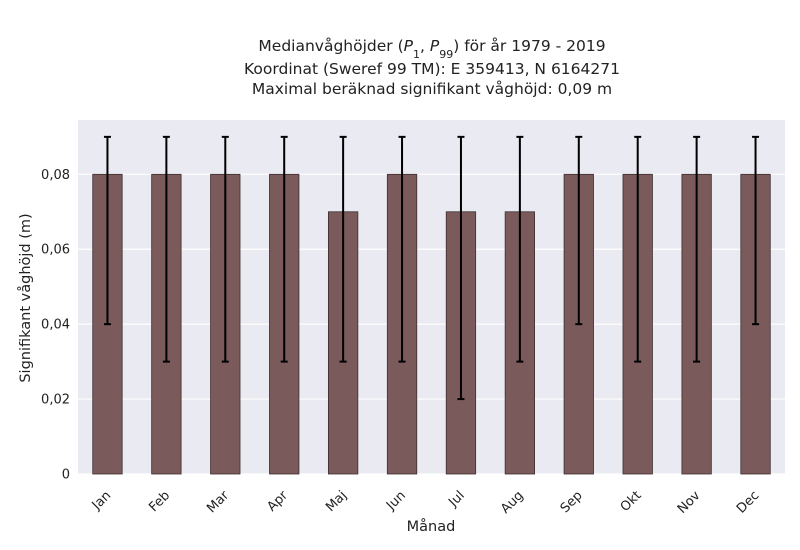 The width and height of the screenshot is (800, 550). Describe the element at coordinates (402, 249) in the screenshot. I see `error-bar-jun` at that location.